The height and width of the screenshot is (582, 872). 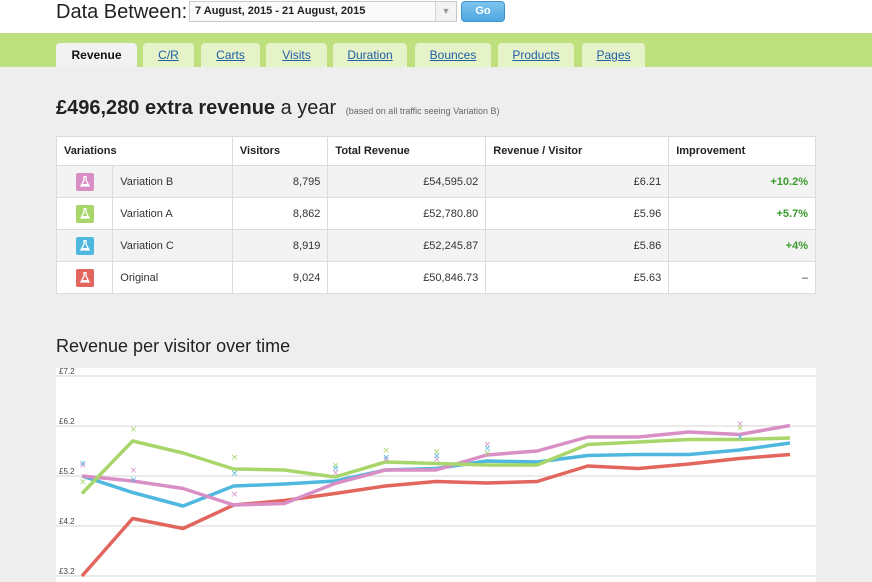 What do you see at coordinates (96, 55) in the screenshot?
I see `tab-revenue: Revenue` at bounding box center [96, 55].